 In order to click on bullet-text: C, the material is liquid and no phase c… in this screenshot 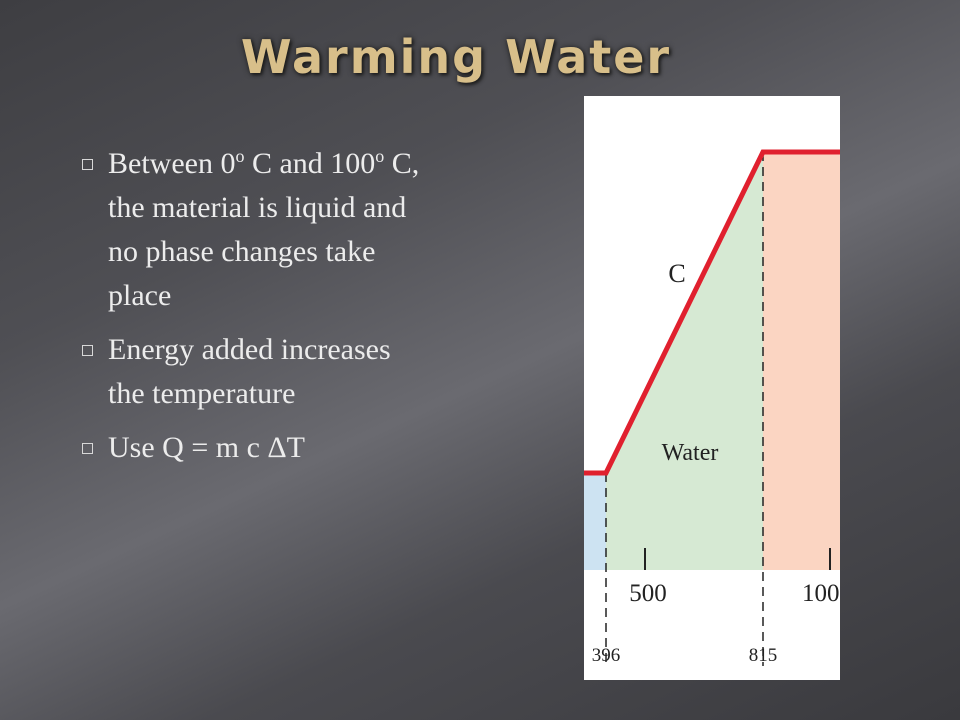, I will do `click(264, 229)`.